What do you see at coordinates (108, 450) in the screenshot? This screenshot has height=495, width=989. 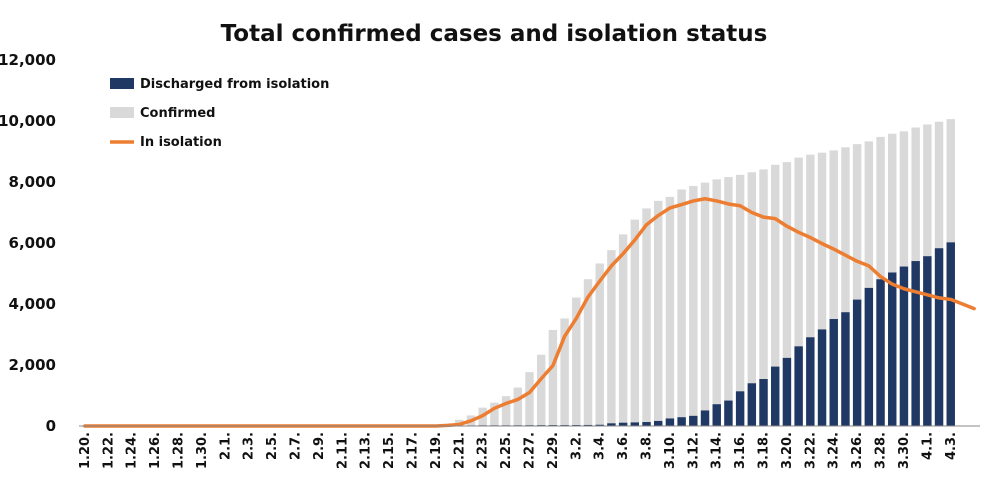 I see `x-tick-label: 1.22.` at bounding box center [108, 450].